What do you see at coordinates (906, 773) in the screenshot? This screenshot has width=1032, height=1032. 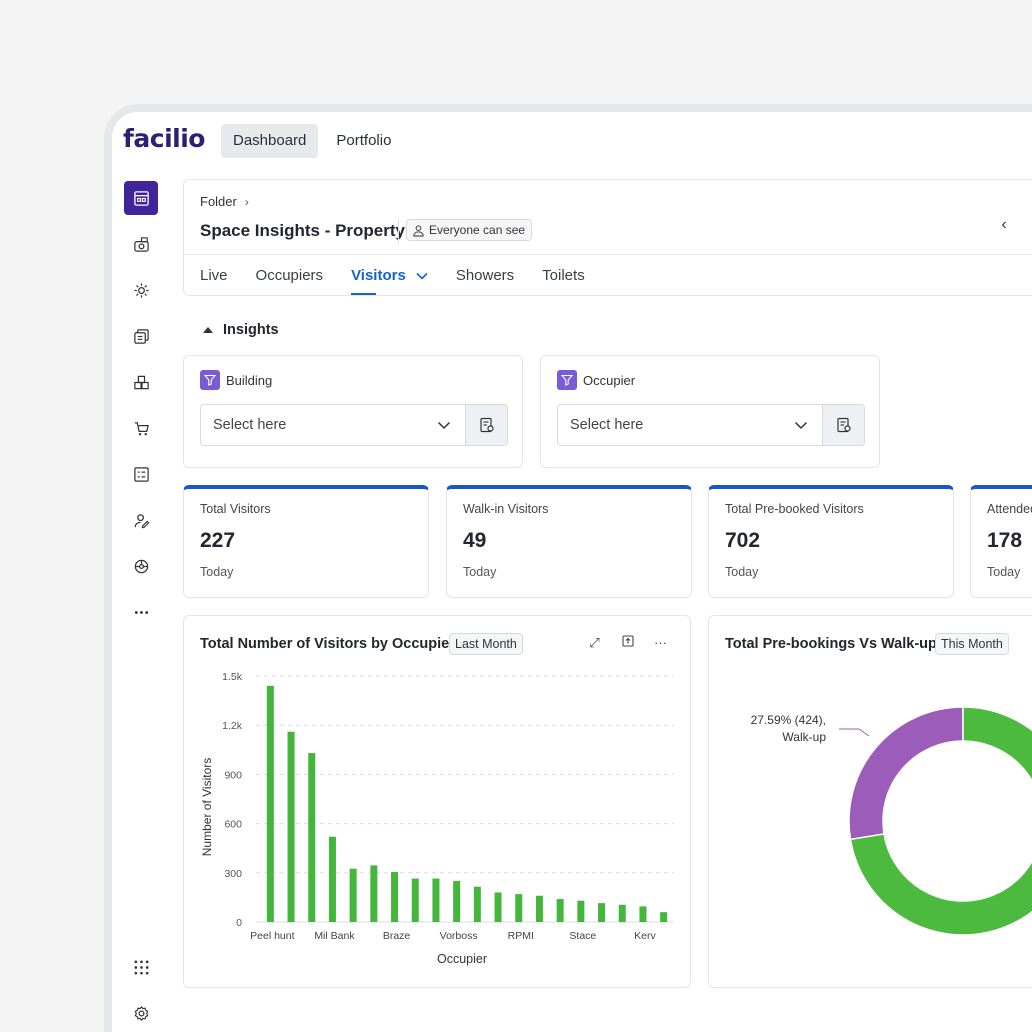 I see `donut-slice-walk-up` at bounding box center [906, 773].